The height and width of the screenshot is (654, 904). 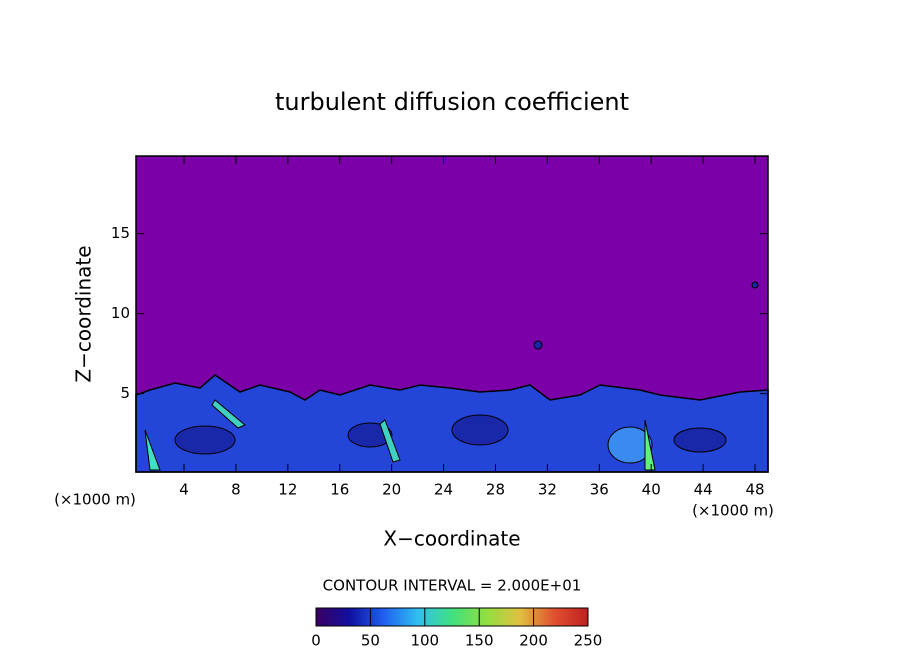 I want to click on x-tick-label: 36, so click(x=599, y=490).